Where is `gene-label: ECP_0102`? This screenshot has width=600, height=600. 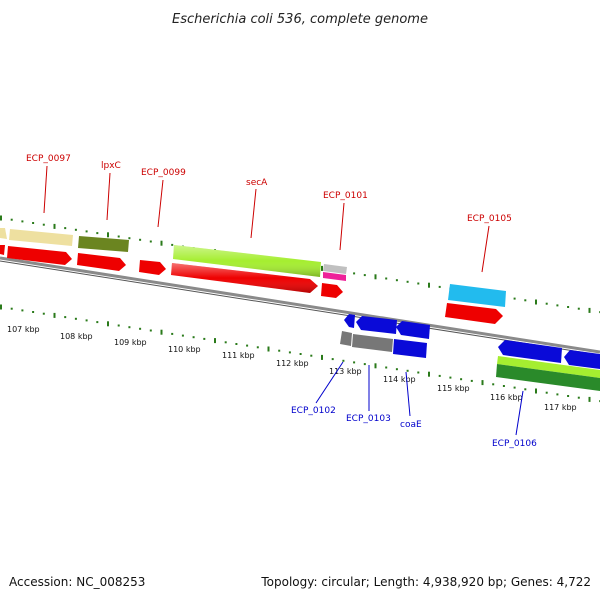 gene-label: ECP_0102 is located at coordinates (313, 411).